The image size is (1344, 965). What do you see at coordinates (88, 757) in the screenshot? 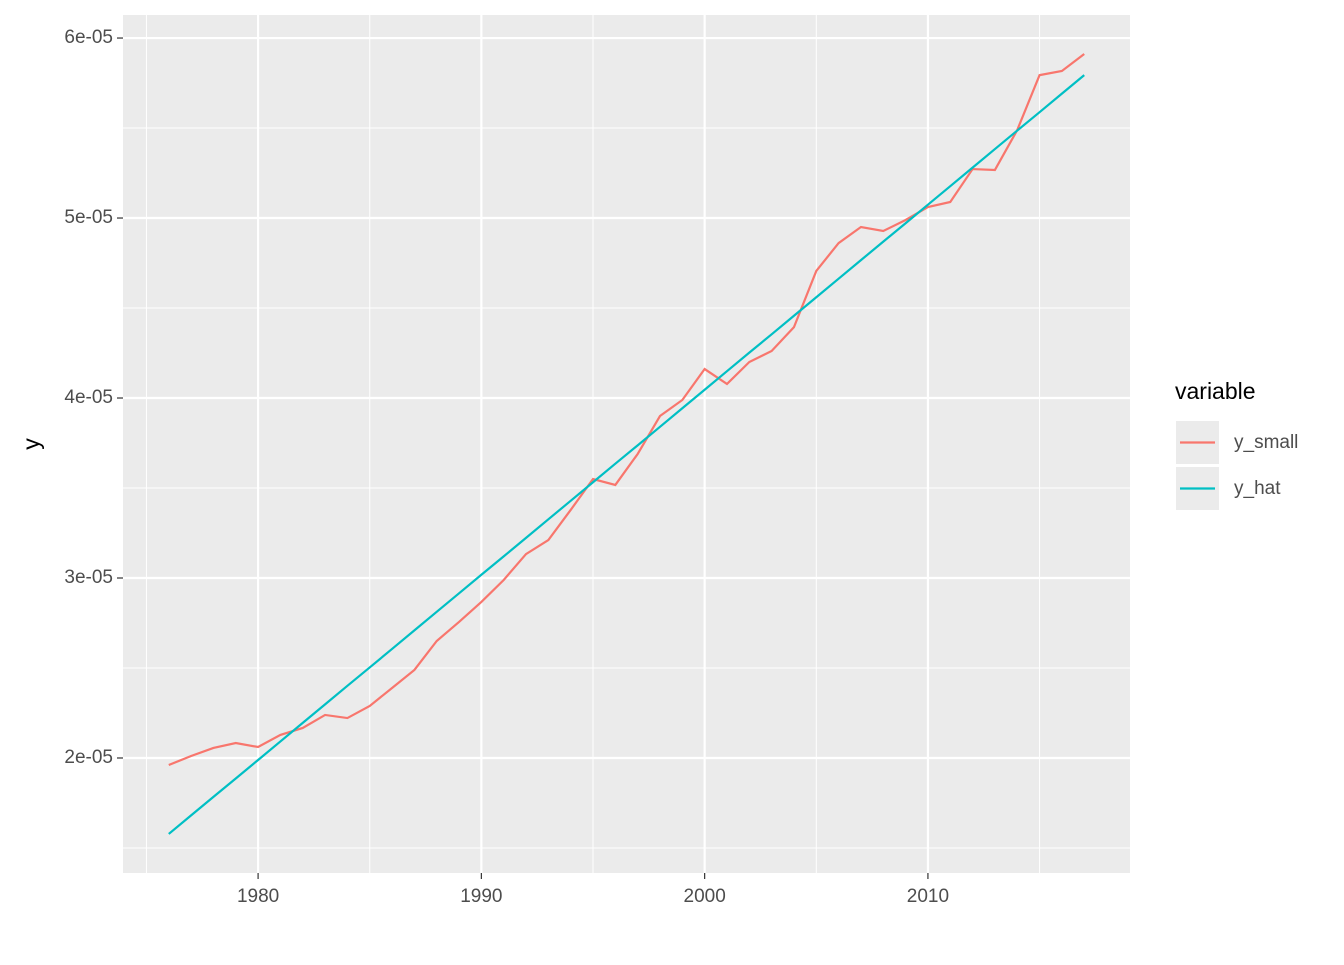
I see `y-tick-label: 2e-05` at bounding box center [88, 757].